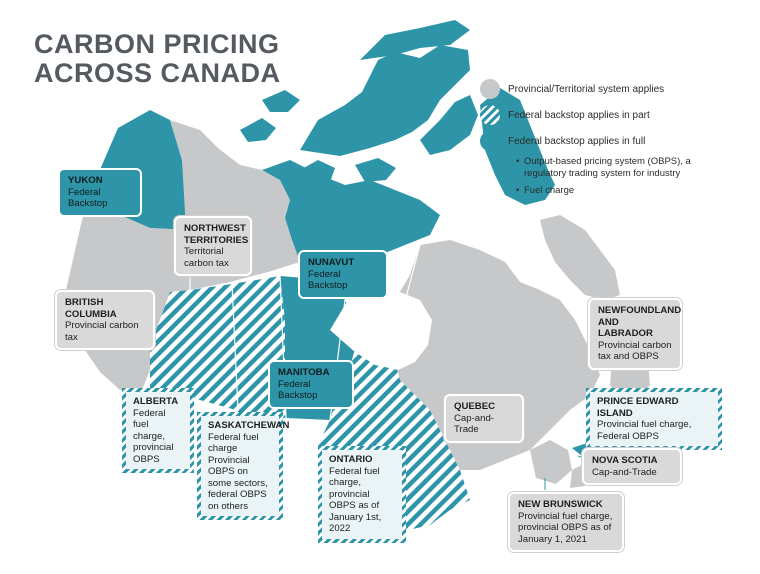  I want to click on callout-bc: BRITISH COLUMBIA Provincial carbon tax, so click(105, 320).